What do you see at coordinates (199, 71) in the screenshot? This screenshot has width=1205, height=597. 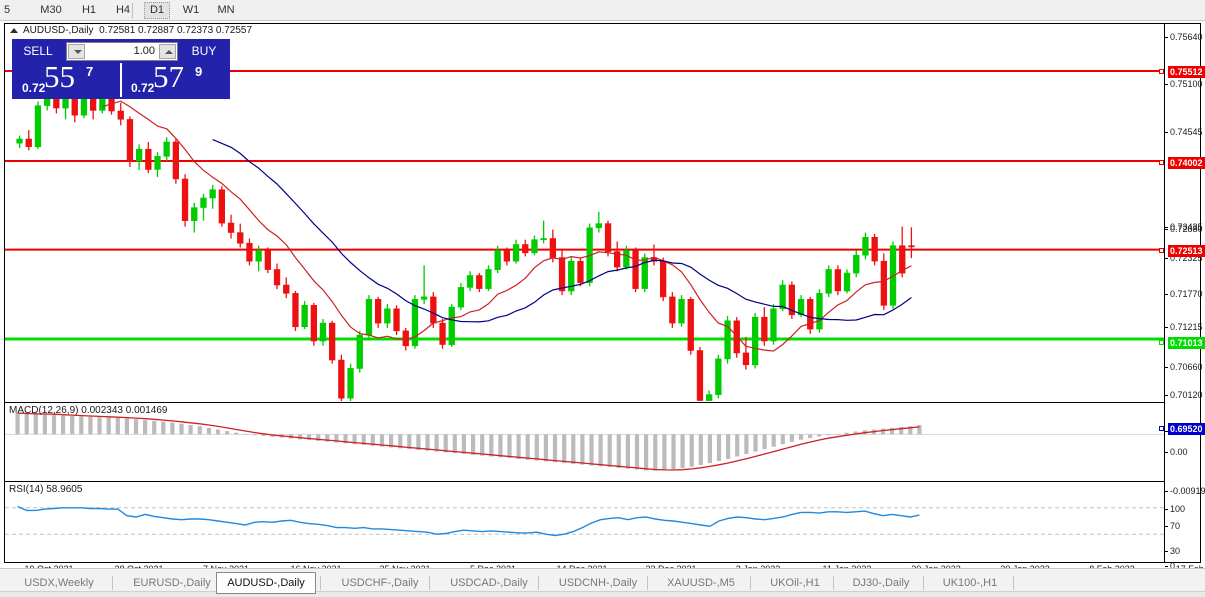 I see `buy-price-point: 9` at bounding box center [199, 71].